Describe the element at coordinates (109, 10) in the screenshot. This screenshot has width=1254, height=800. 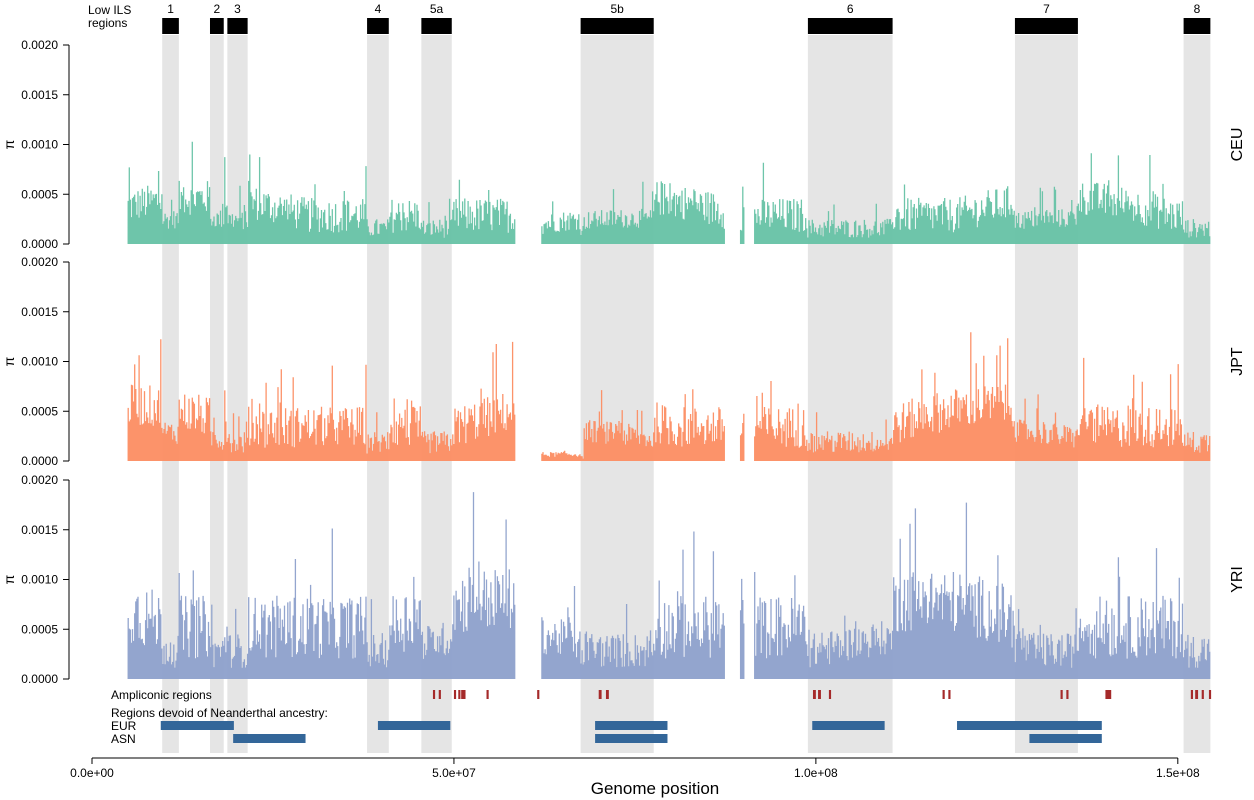
I see `low-ils-label-line1: Low ILS` at that location.